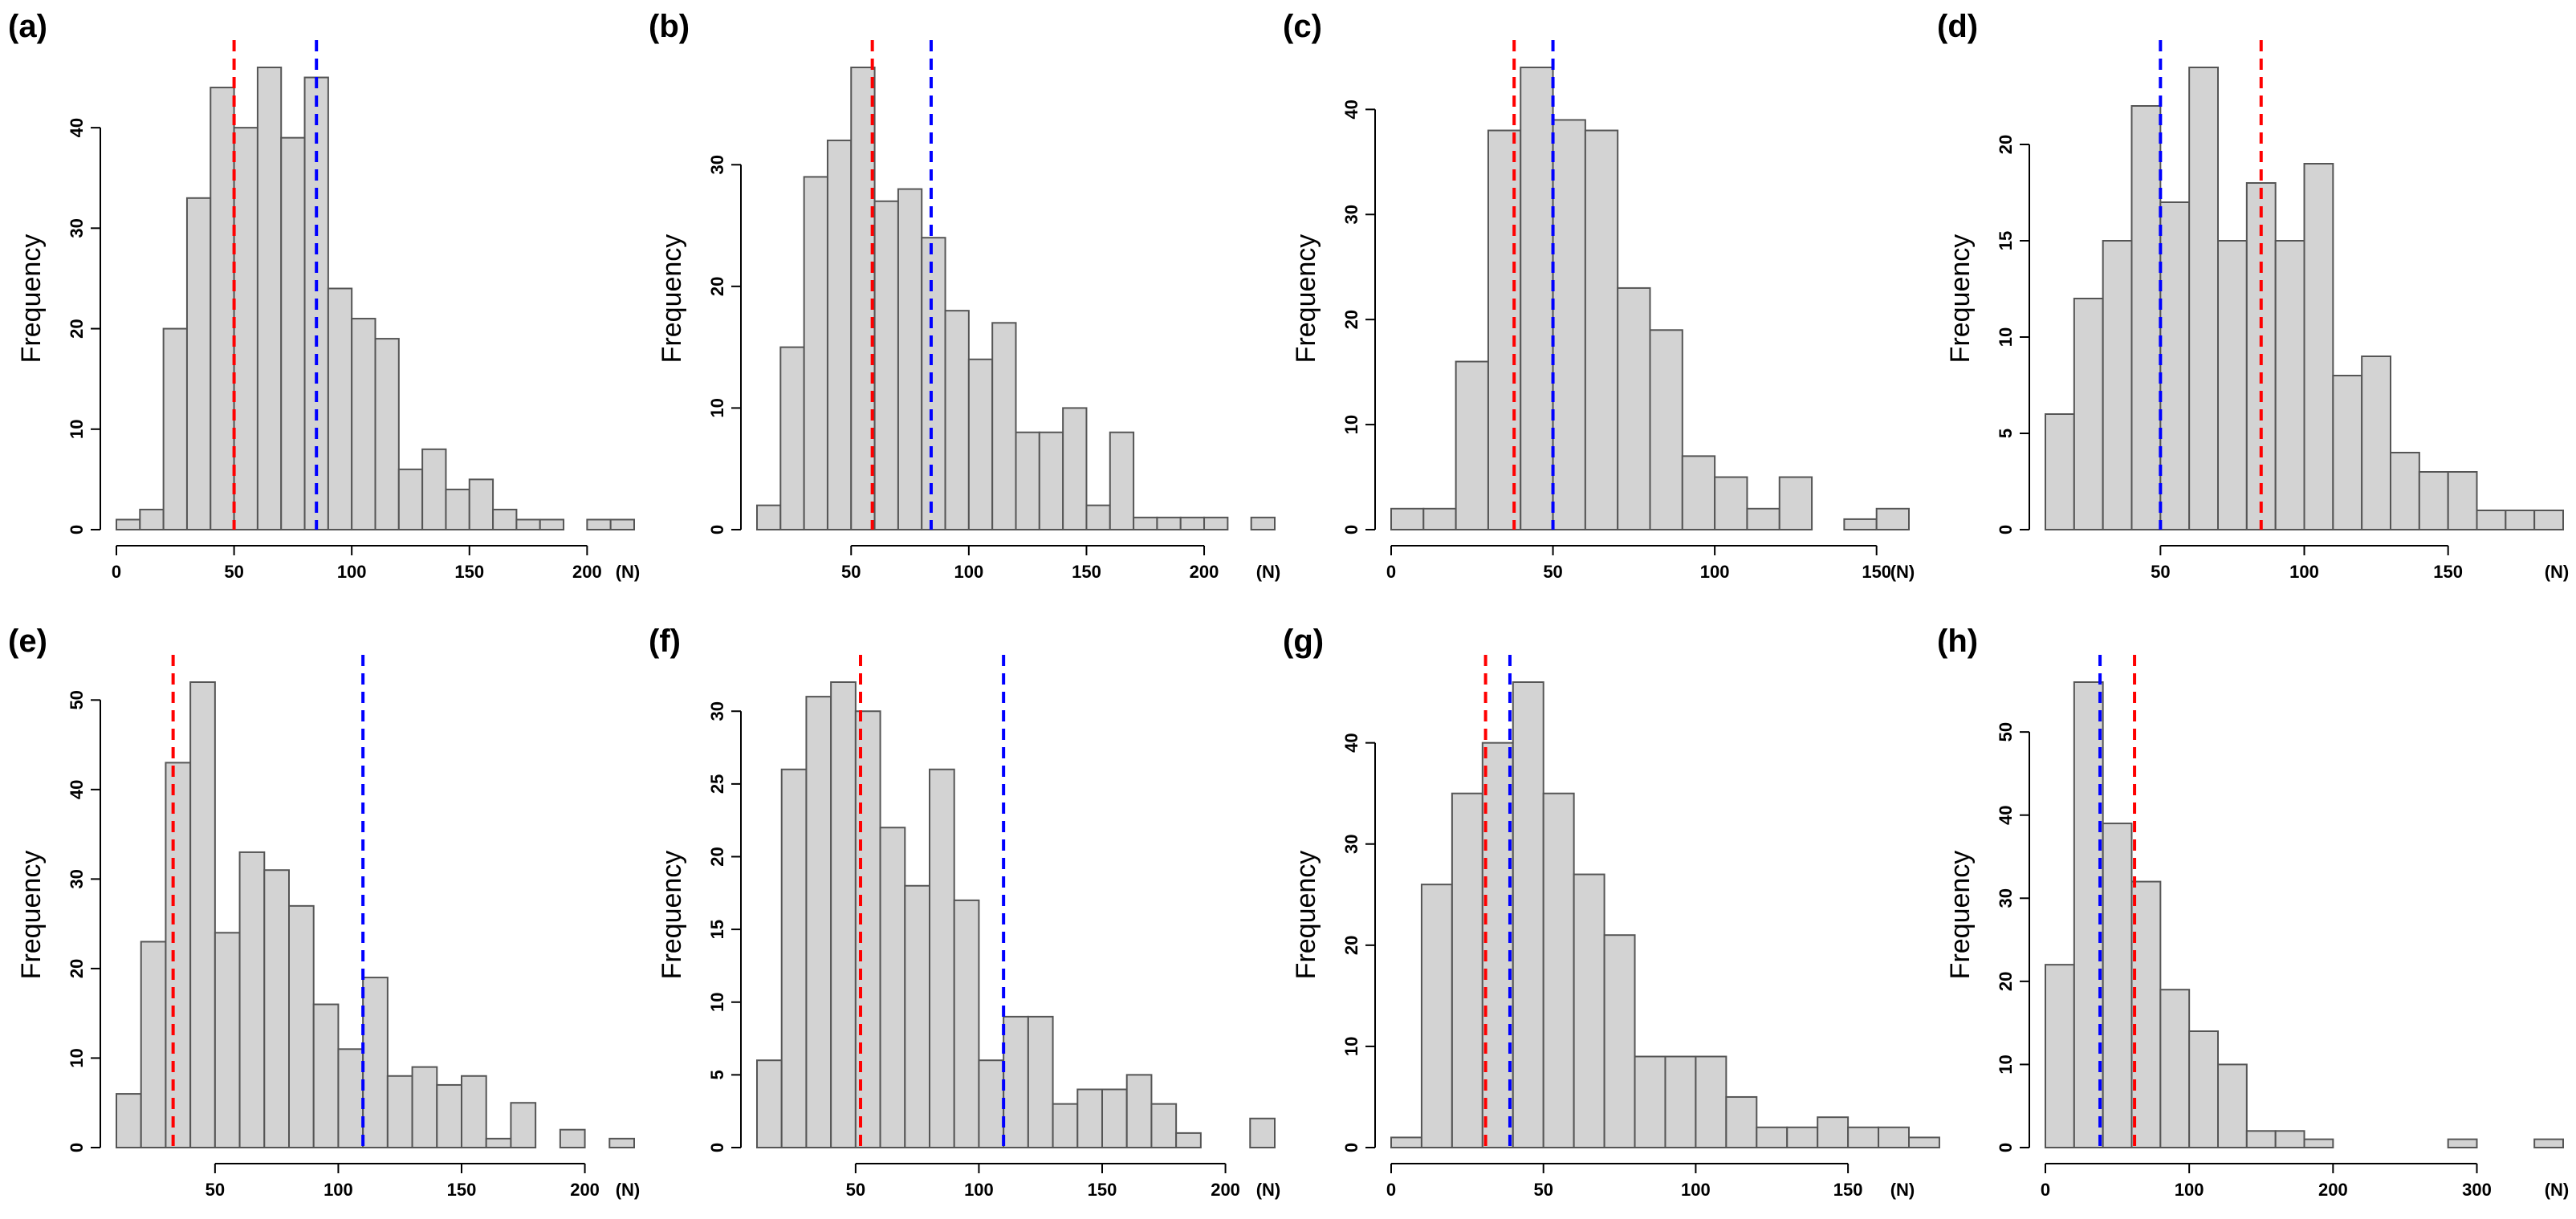 The height and width of the screenshot is (1219, 2576). I want to click on panel-label: (g), so click(1303, 641).